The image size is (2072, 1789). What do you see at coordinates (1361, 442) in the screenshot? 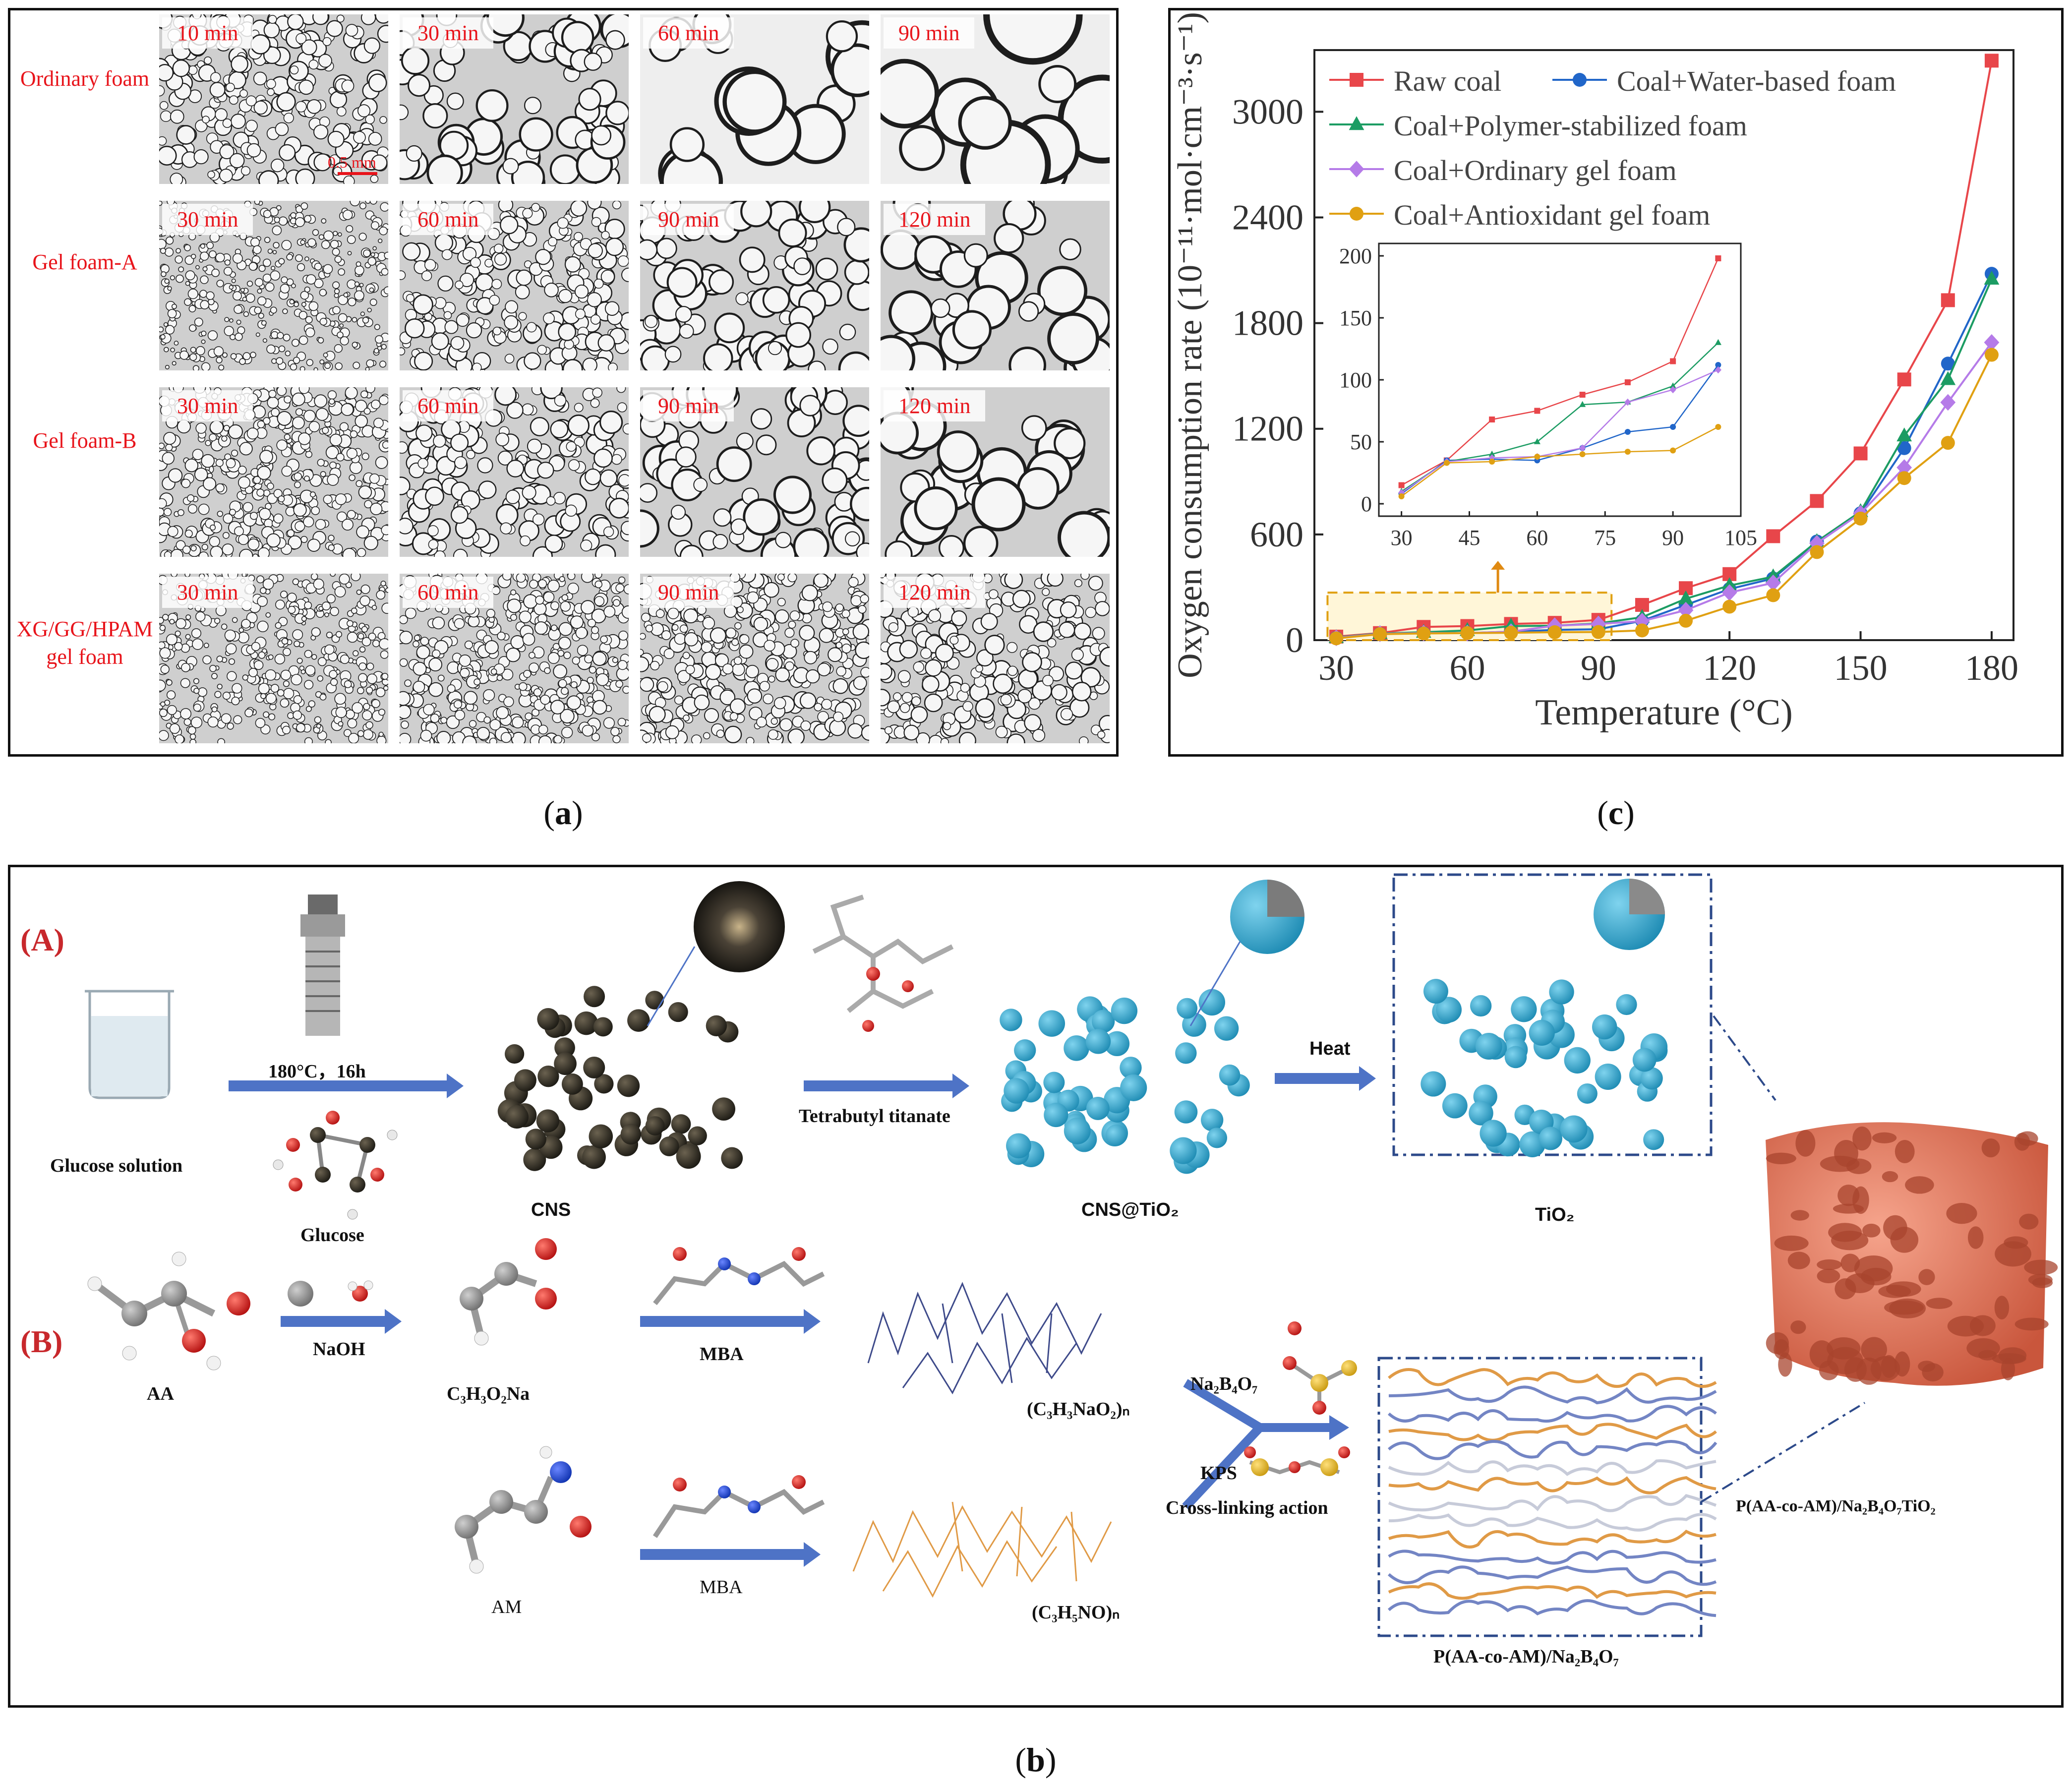
I see `inset-y-tick-label: 50` at bounding box center [1361, 442].